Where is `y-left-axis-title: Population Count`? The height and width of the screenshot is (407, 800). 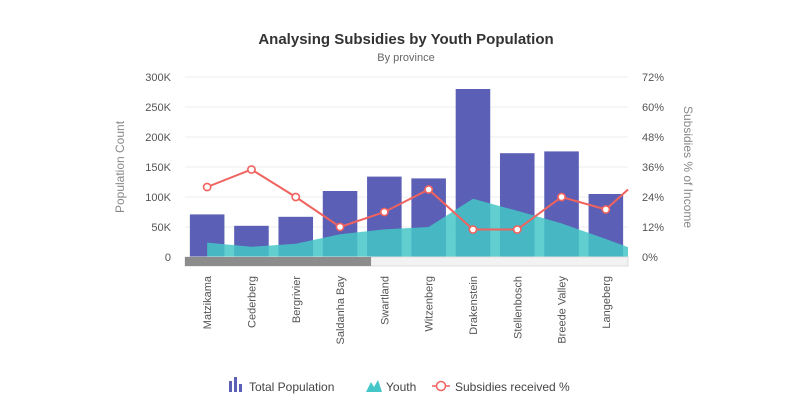
y-left-axis-title: Population Count is located at coordinates (120, 166).